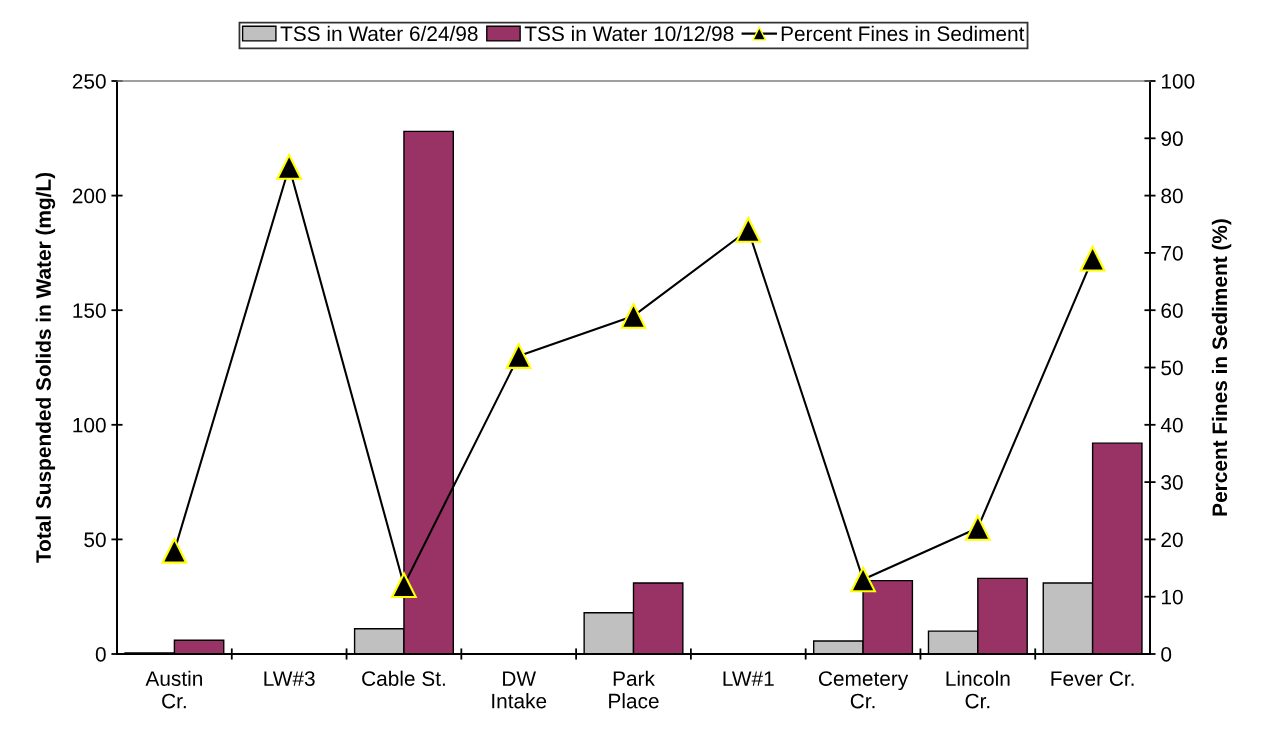  I want to click on y2-tick-label: 0, so click(1166, 654).